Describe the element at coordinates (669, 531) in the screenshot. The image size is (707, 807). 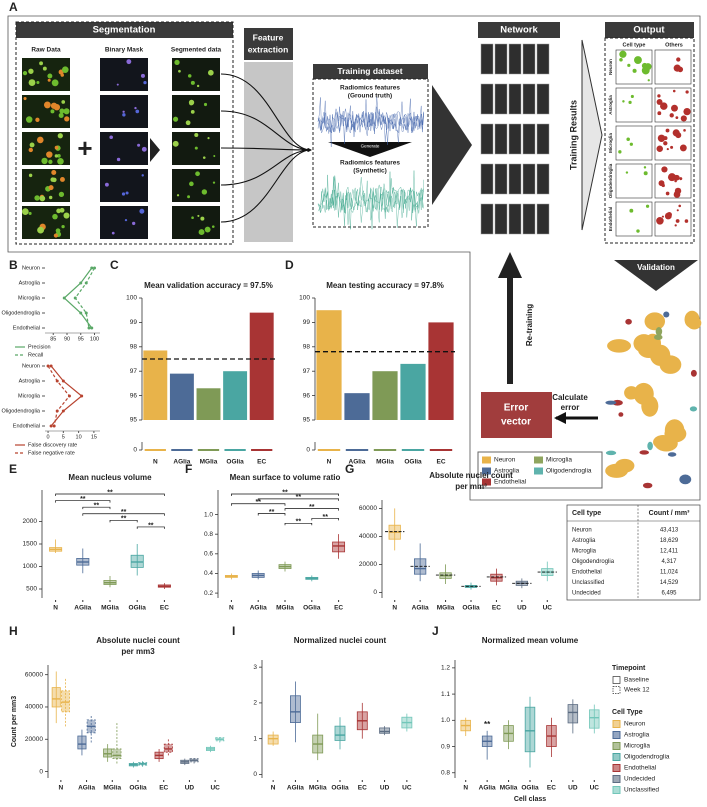
I see `table-cell: 43,413` at that location.